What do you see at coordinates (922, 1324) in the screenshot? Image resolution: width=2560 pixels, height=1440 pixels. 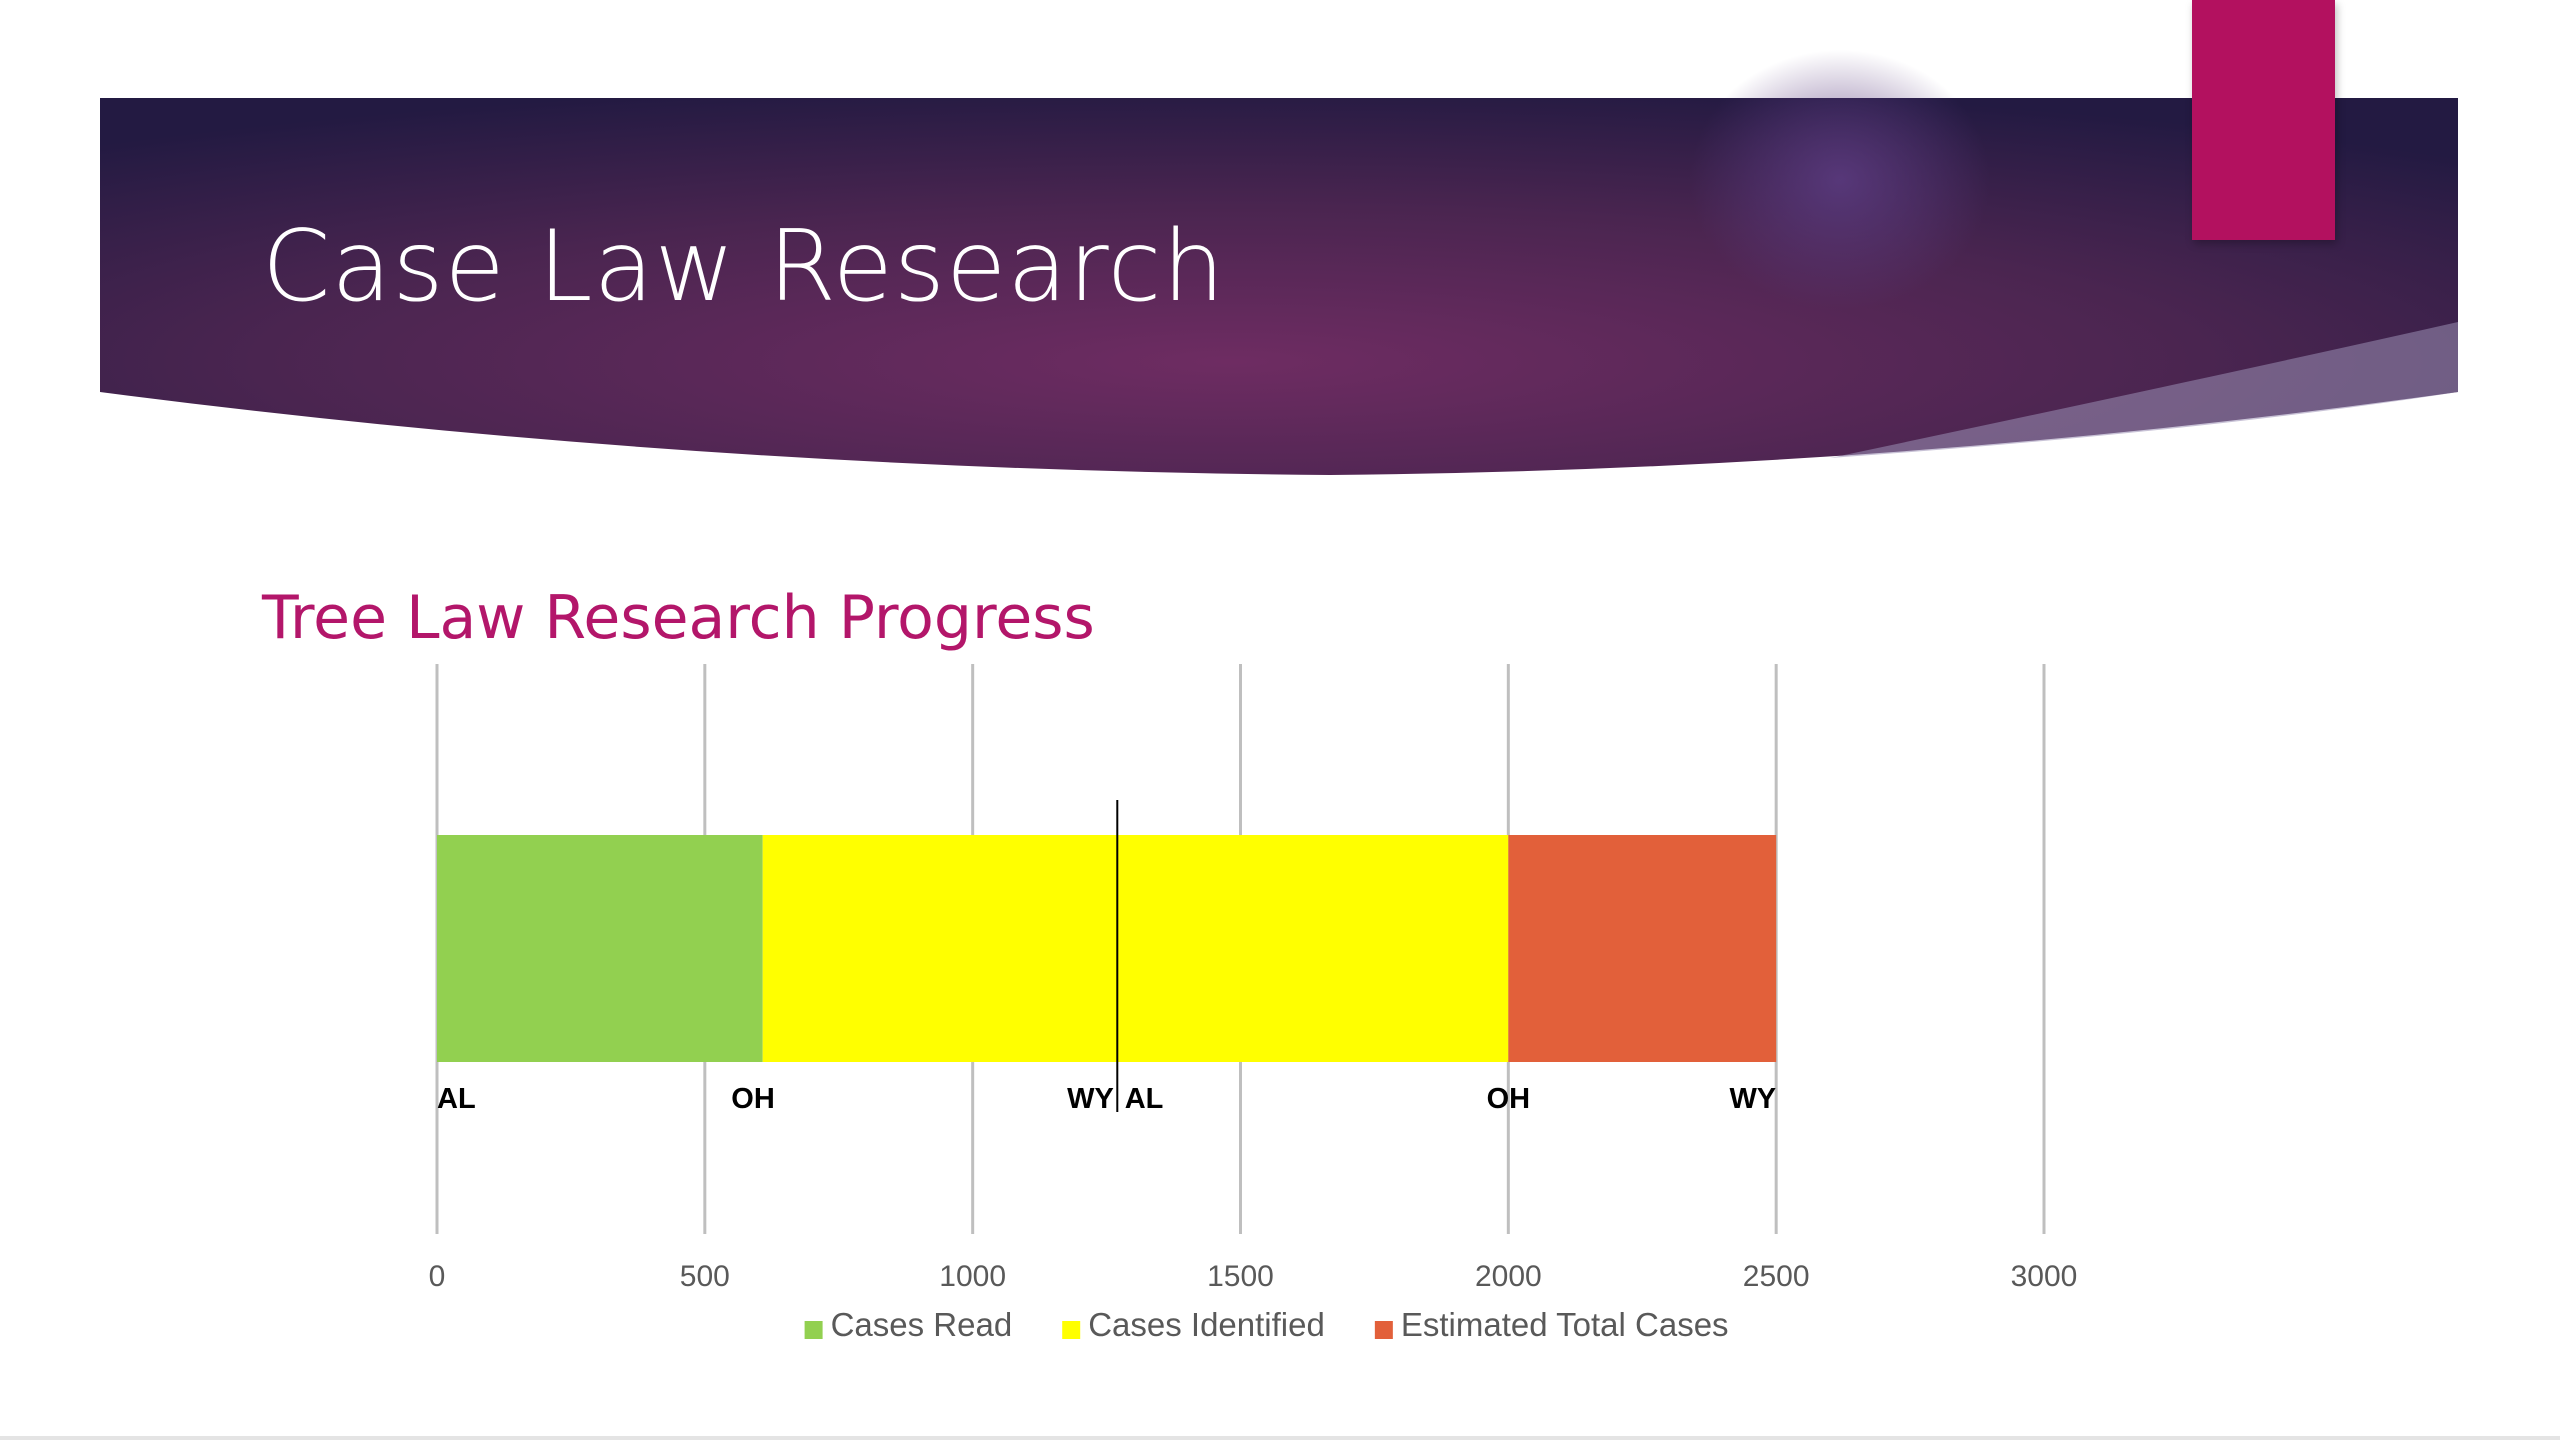 I see `legend-label: Cases Read` at bounding box center [922, 1324].